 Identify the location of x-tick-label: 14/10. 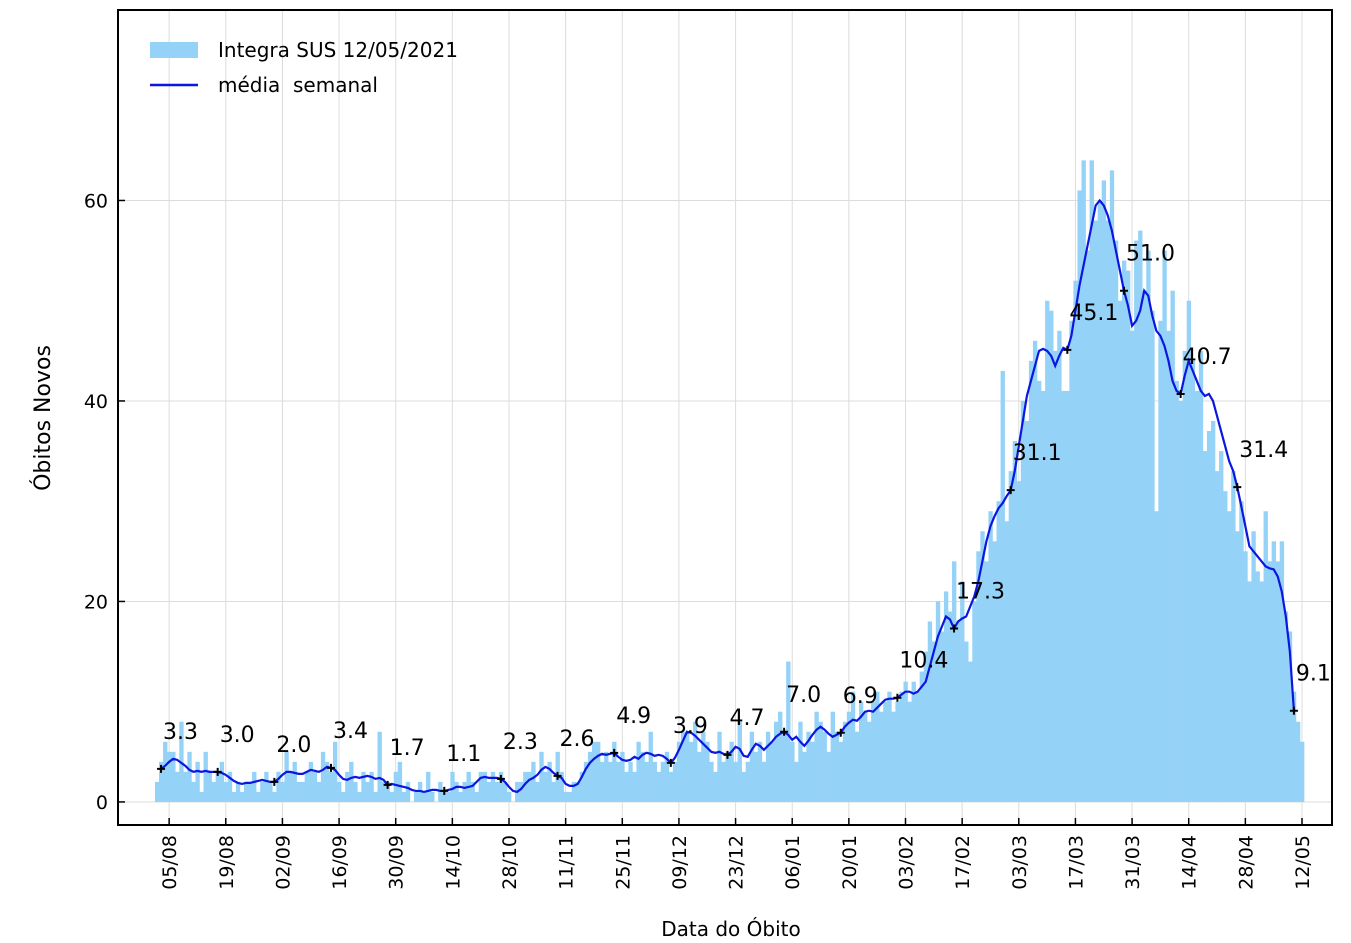
(453, 862).